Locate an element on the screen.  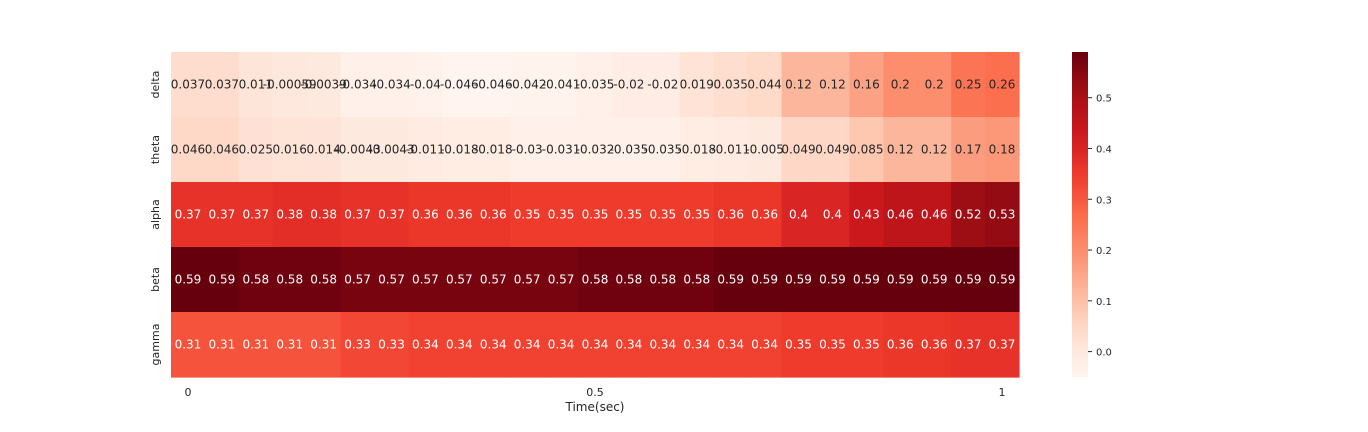
cell-value-label: 0.4 is located at coordinates (798, 215).